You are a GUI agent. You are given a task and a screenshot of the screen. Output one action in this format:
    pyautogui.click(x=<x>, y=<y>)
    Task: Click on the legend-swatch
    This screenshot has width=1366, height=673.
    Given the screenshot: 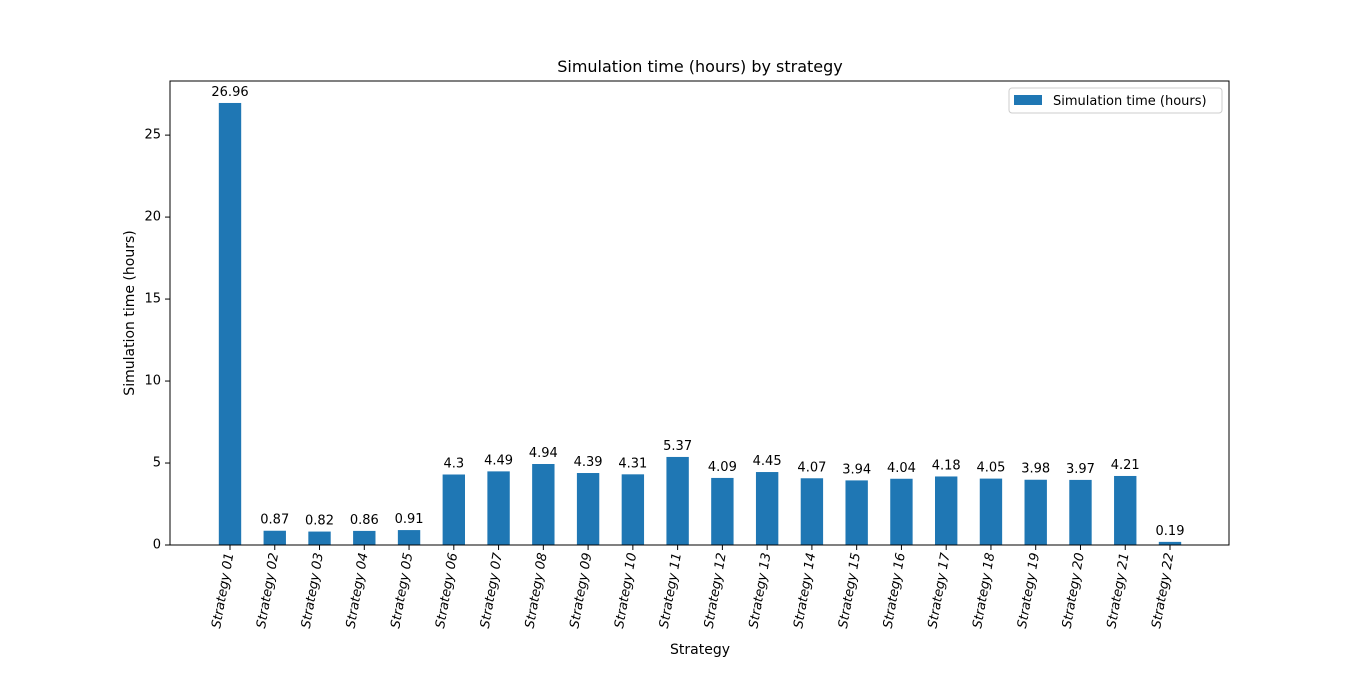 What is the action you would take?
    pyautogui.click(x=1028, y=100)
    